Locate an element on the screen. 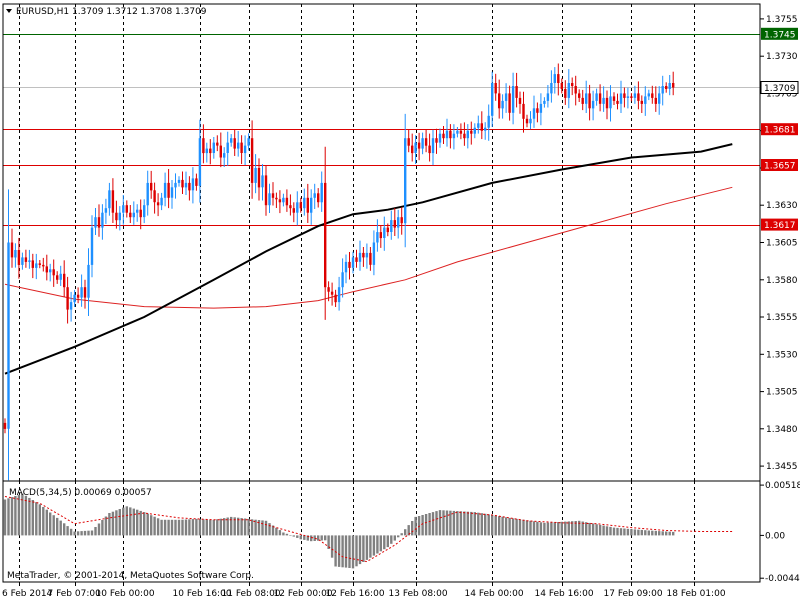  time-tick-label: 17 Feb 09:00 is located at coordinates (633, 594).